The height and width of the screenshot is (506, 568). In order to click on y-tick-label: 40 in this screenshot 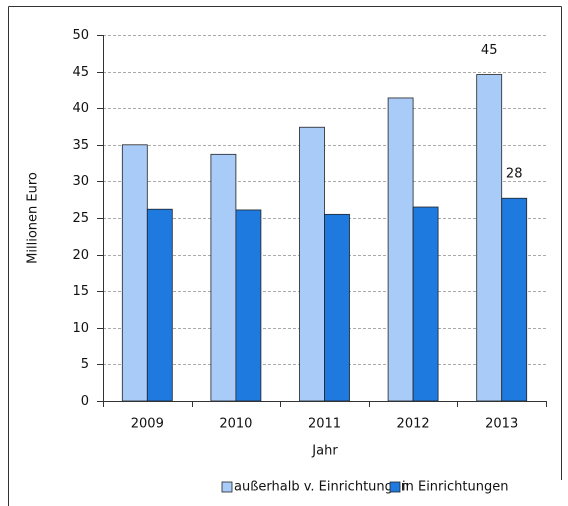, I will do `click(80, 108)`.